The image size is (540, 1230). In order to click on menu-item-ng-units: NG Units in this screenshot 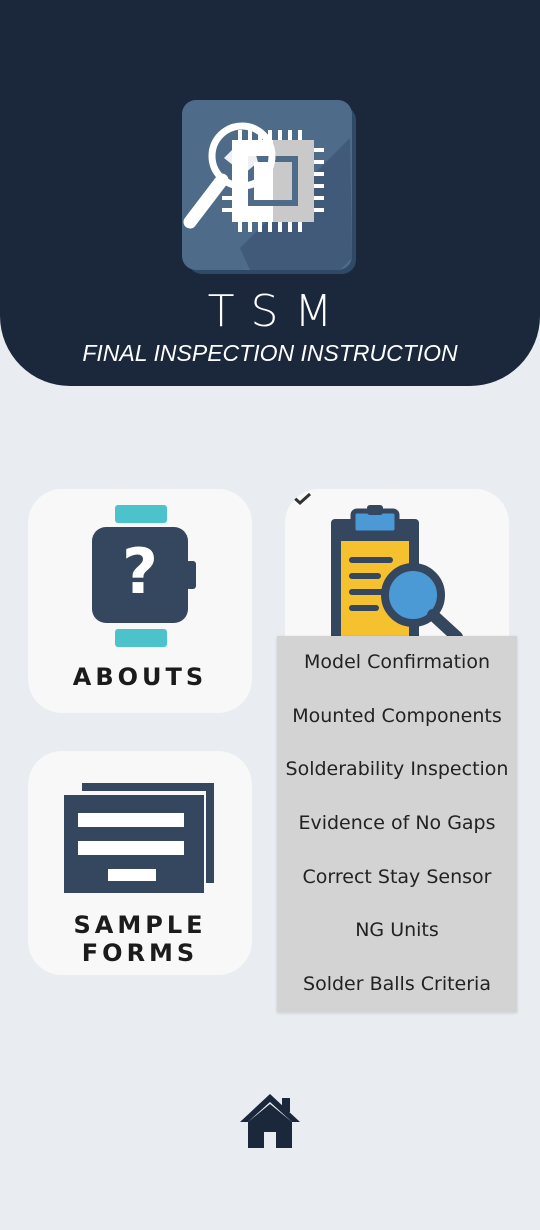, I will do `click(397, 930)`.